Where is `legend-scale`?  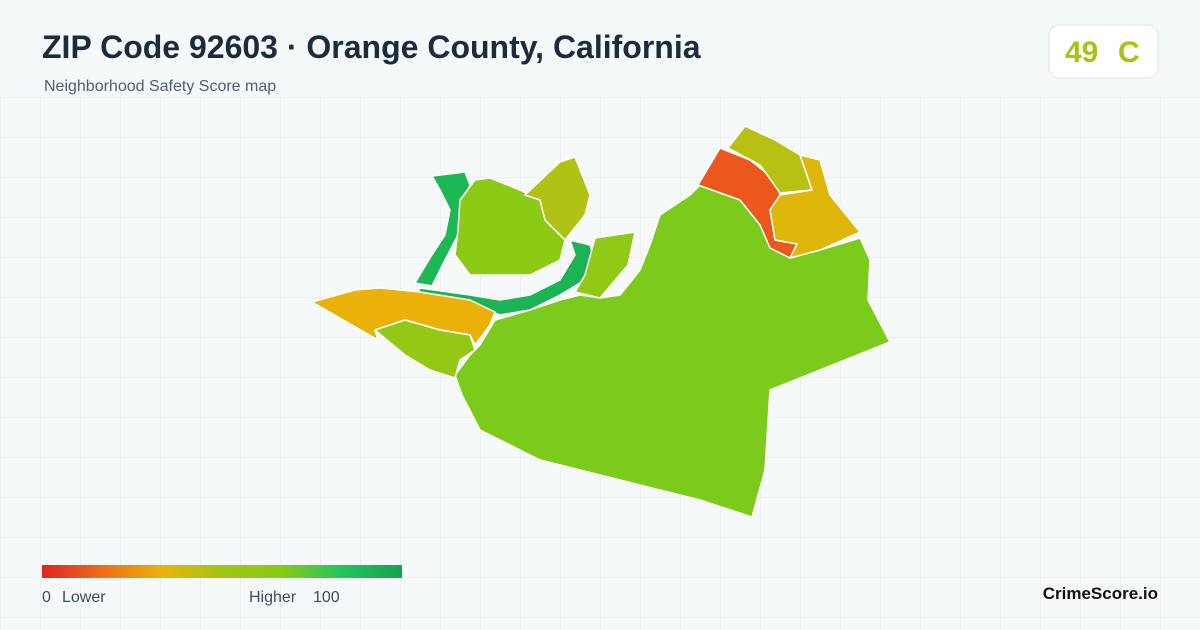 legend-scale is located at coordinates (222, 571).